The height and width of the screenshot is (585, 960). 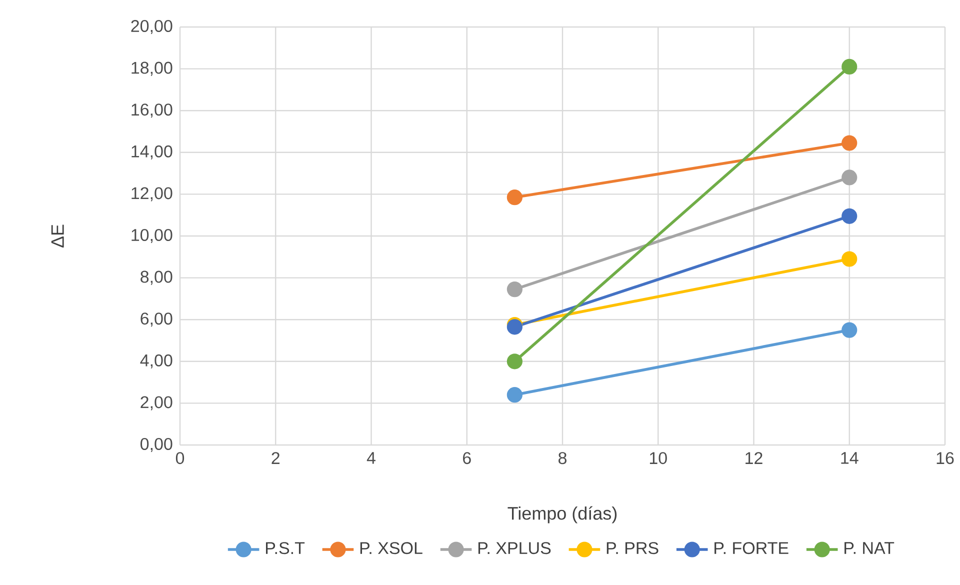 I want to click on x-tick-label: 14, so click(x=849, y=458).